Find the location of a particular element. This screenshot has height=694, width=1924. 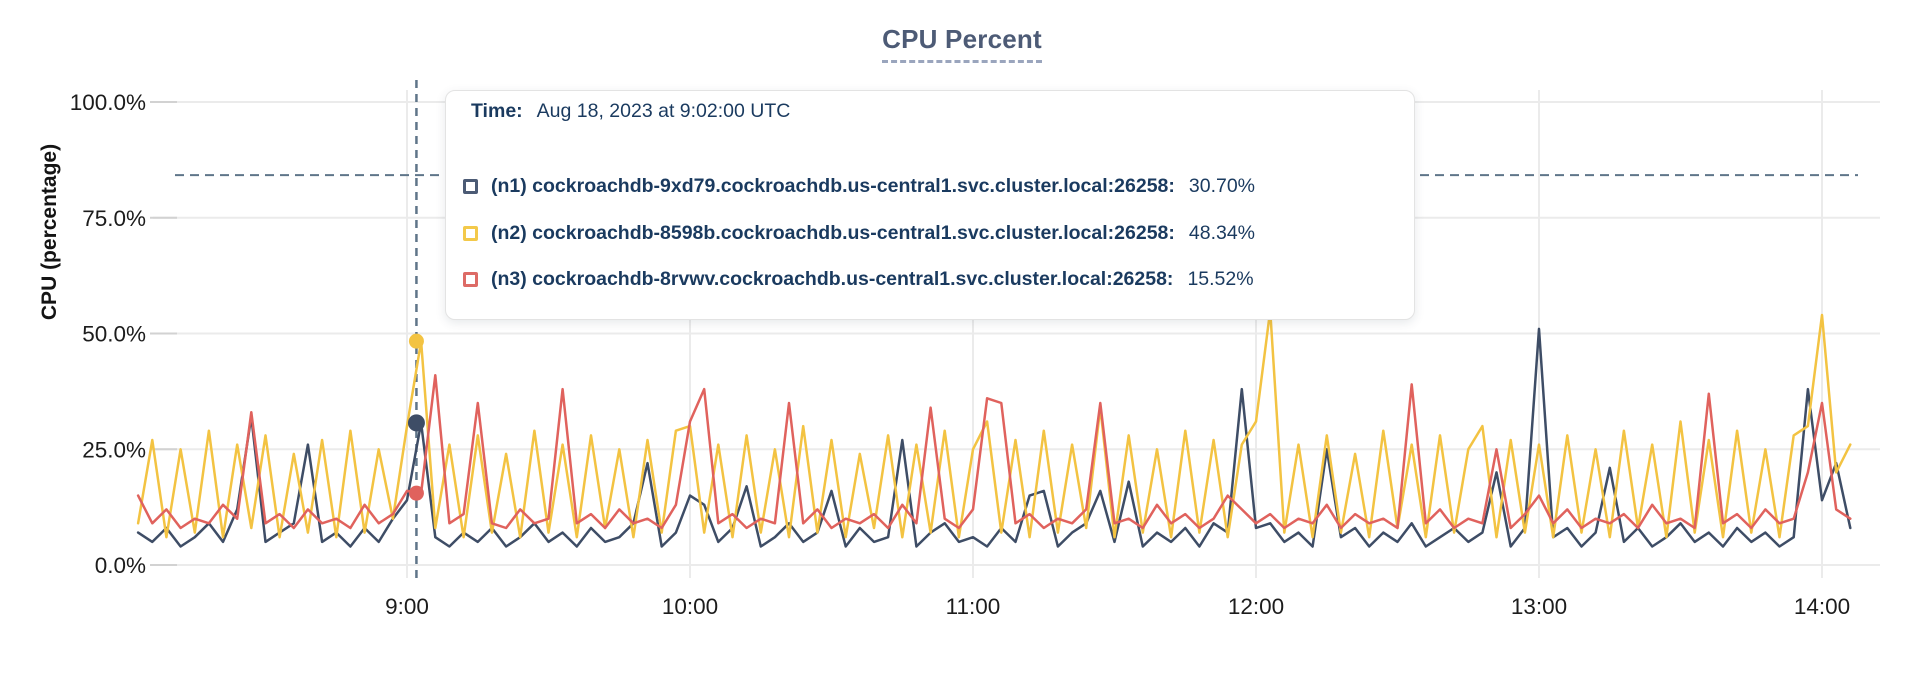

x-tick-label: 9:00 is located at coordinates (407, 606).